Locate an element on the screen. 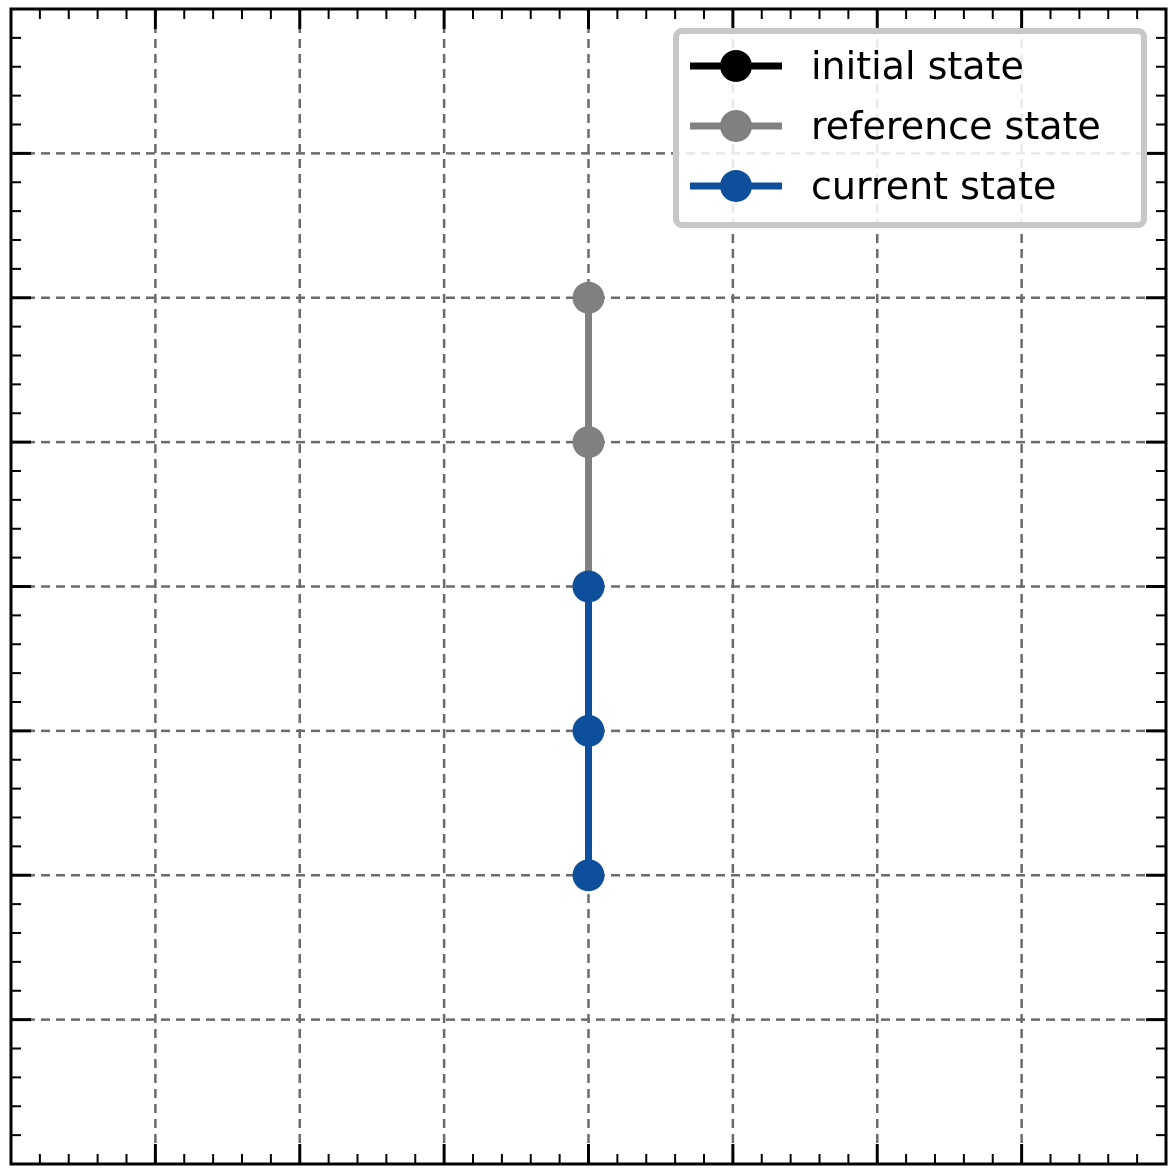 This screenshot has height=1176, width=1176. series-current-state is located at coordinates (588, 731).